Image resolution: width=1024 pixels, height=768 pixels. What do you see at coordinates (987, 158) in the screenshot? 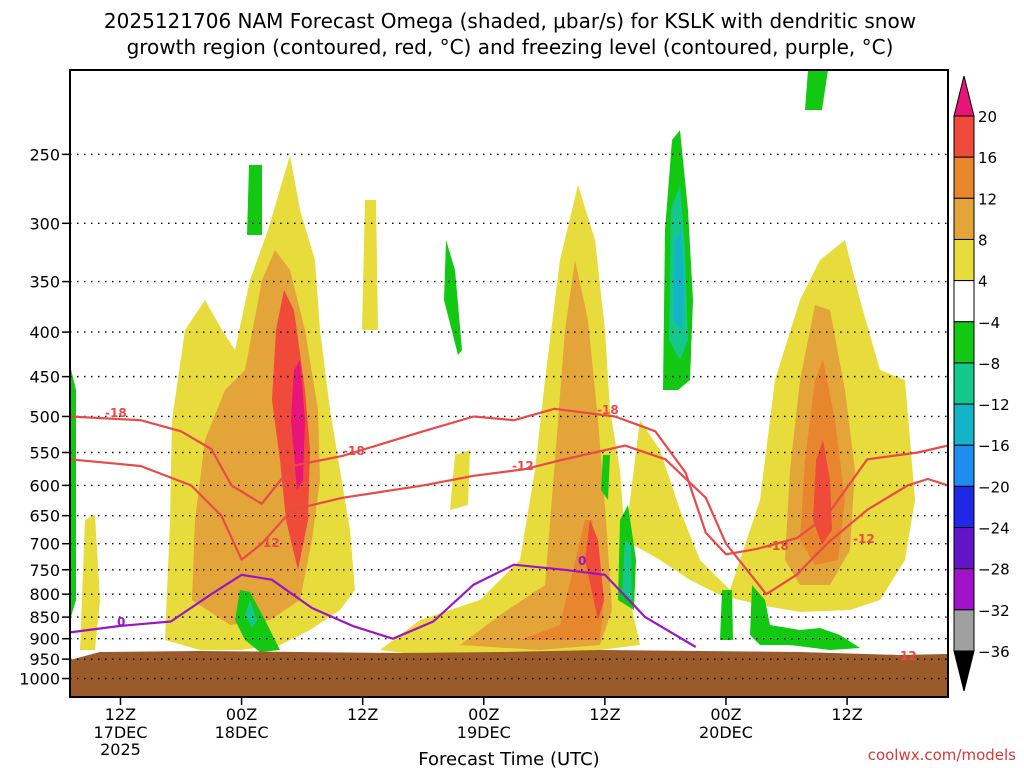
I see `colorbar-label-1: 16` at bounding box center [987, 158].